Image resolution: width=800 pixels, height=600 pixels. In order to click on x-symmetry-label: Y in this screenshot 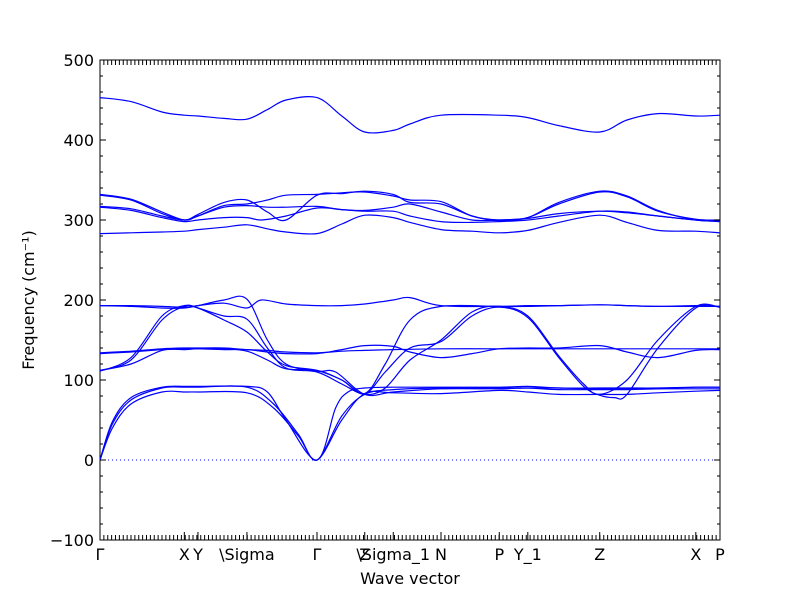, I will do `click(197, 554)`.